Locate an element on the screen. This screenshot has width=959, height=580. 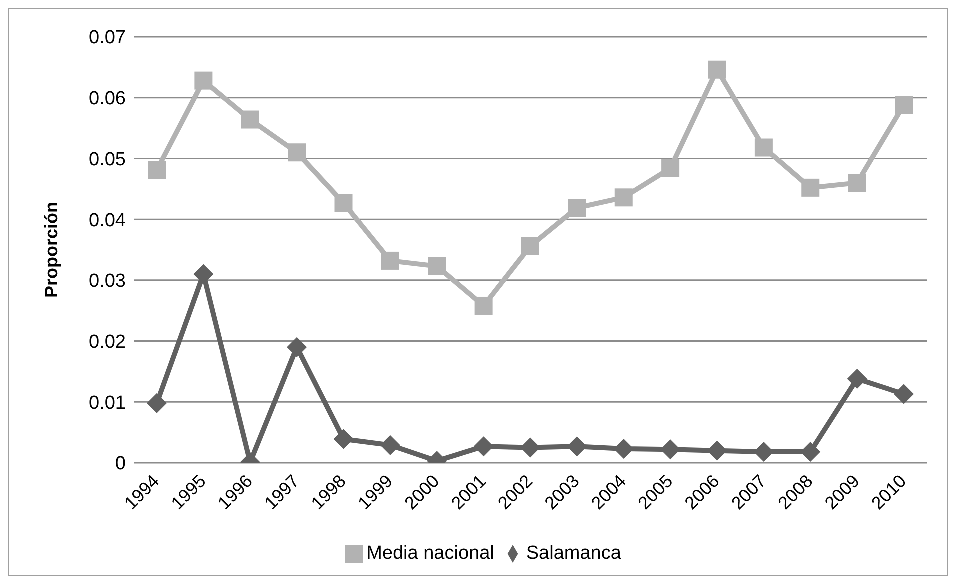
y-axis-title: Proporción is located at coordinates (51, 250).